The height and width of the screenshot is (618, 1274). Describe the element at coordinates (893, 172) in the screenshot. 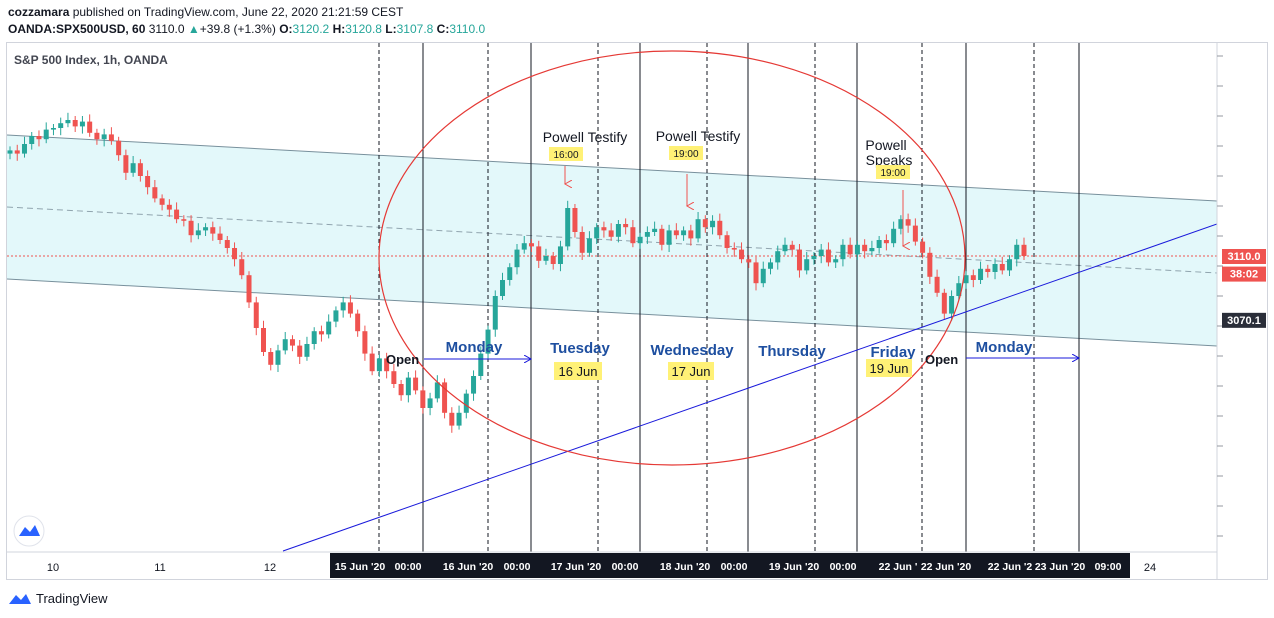

I see `event-time-3-bg` at that location.